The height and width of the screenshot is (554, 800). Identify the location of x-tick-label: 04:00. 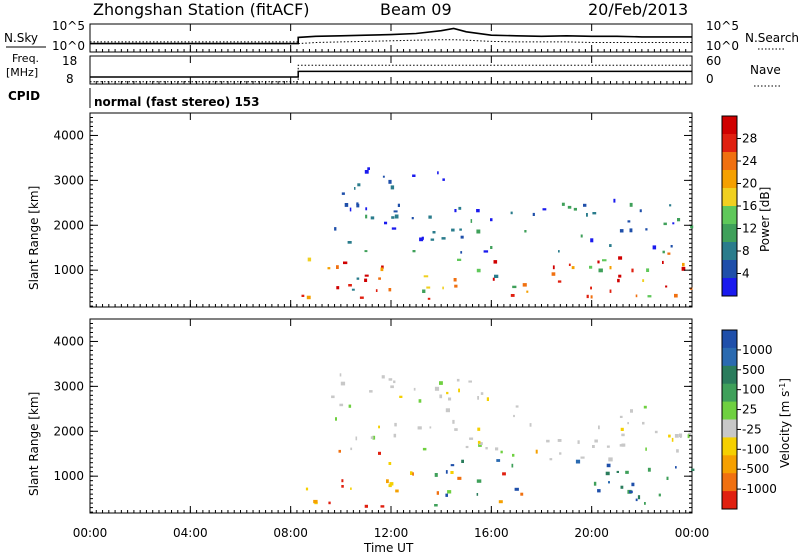
(190, 533).